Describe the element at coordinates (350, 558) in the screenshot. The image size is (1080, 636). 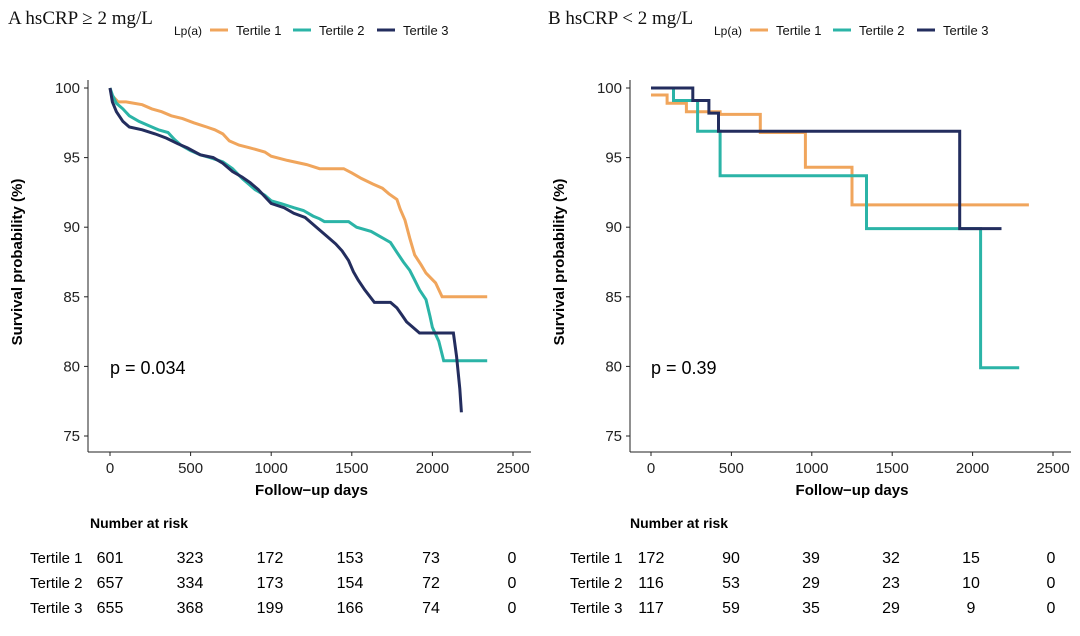
I see `risk-value: 153` at that location.